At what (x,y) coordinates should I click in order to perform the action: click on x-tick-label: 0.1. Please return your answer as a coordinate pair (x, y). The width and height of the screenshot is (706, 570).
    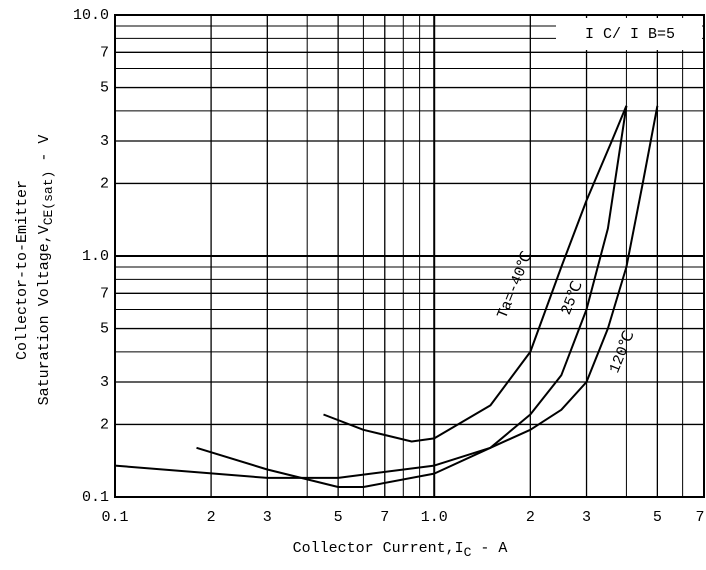
    Looking at the image, I should click on (114, 517).